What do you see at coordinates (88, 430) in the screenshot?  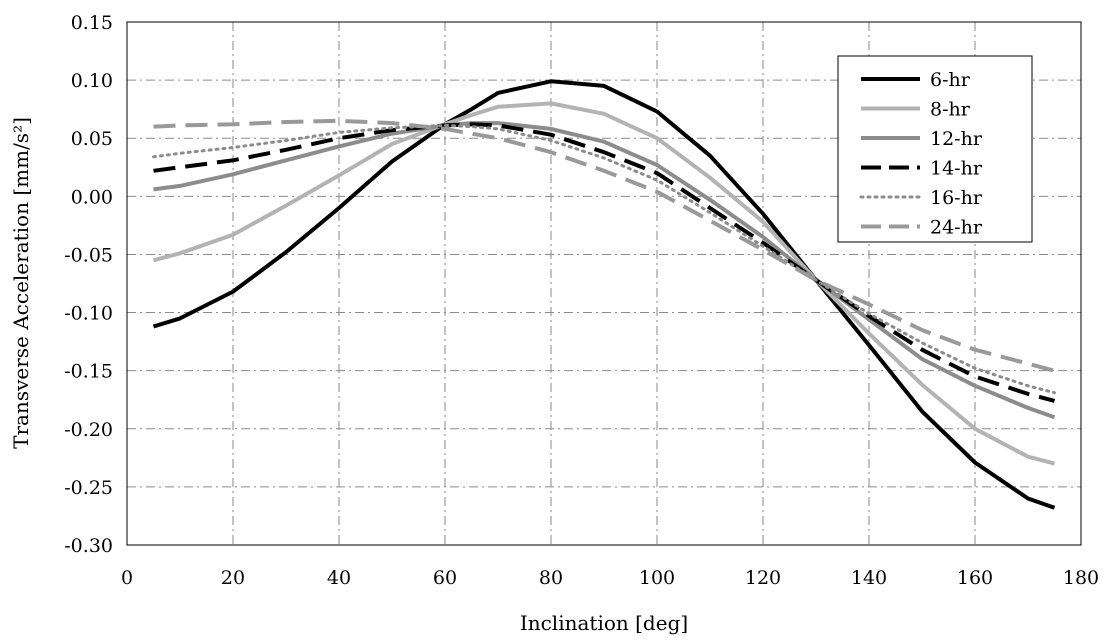 I see `y-tick-label: -0.20` at bounding box center [88, 430].